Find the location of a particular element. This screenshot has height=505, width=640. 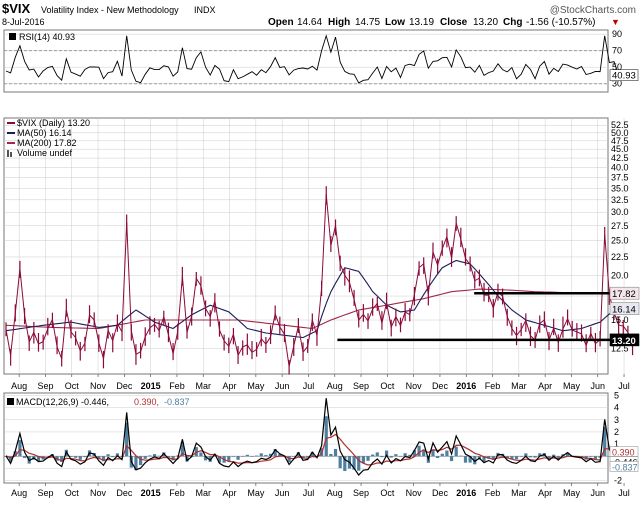

x-tick-label: Dec is located at coordinates (124, 386).